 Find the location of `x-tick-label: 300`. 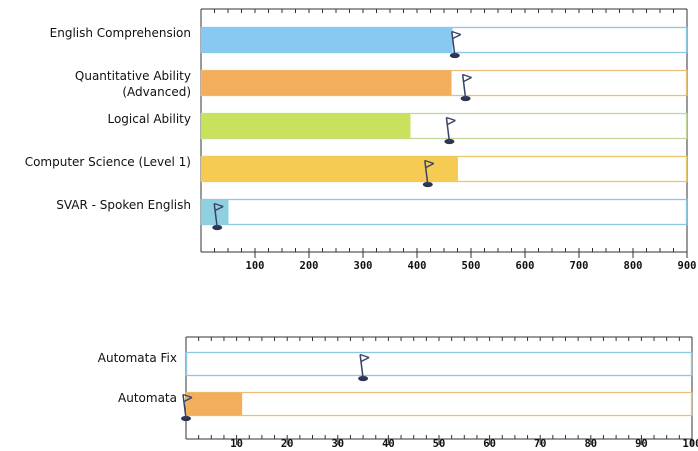

x-tick-label: 300 is located at coordinates (363, 266).